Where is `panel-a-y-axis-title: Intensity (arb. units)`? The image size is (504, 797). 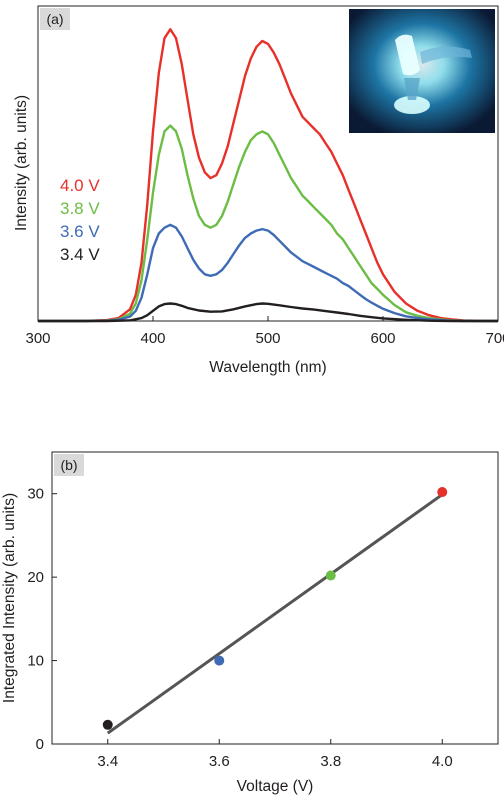 panel-a-y-axis-title: Intensity (arb. units) is located at coordinates (21, 163).